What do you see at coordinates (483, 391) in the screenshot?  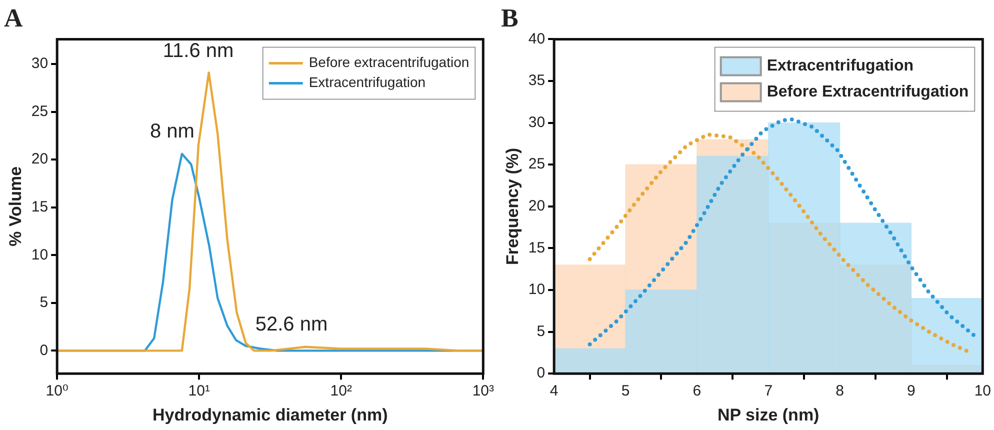 I see `x-tick-label: 10³` at bounding box center [483, 391].